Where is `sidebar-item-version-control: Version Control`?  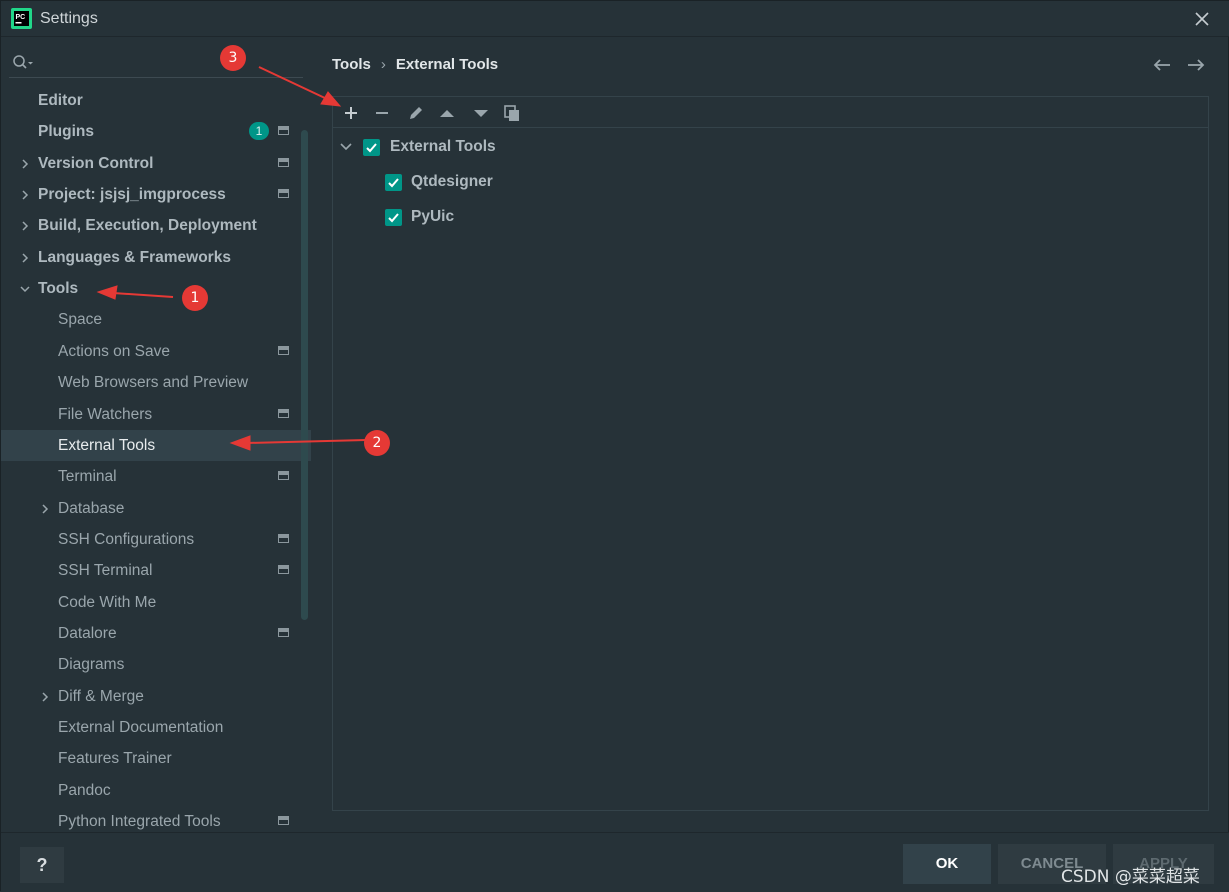
sidebar-item-version-control: Version Control is located at coordinates (156, 163).